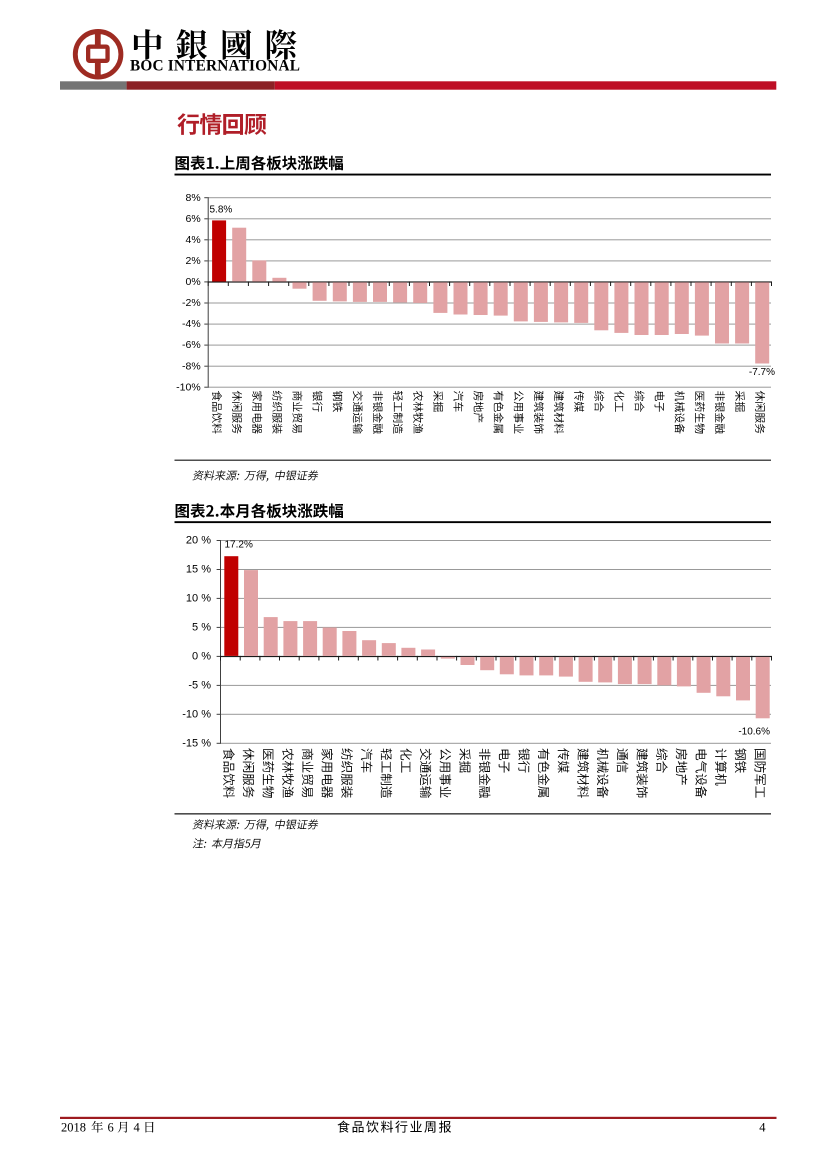  Describe the element at coordinates (199, 686) in the screenshot. I see `svg-text: -5 %` at that location.